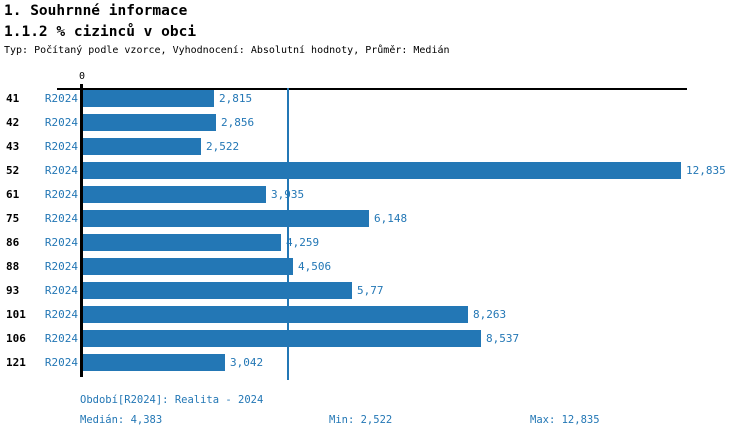  What do you see at coordinates (13, 218) in the screenshot?
I see `row-category-label: 75` at bounding box center [13, 218].